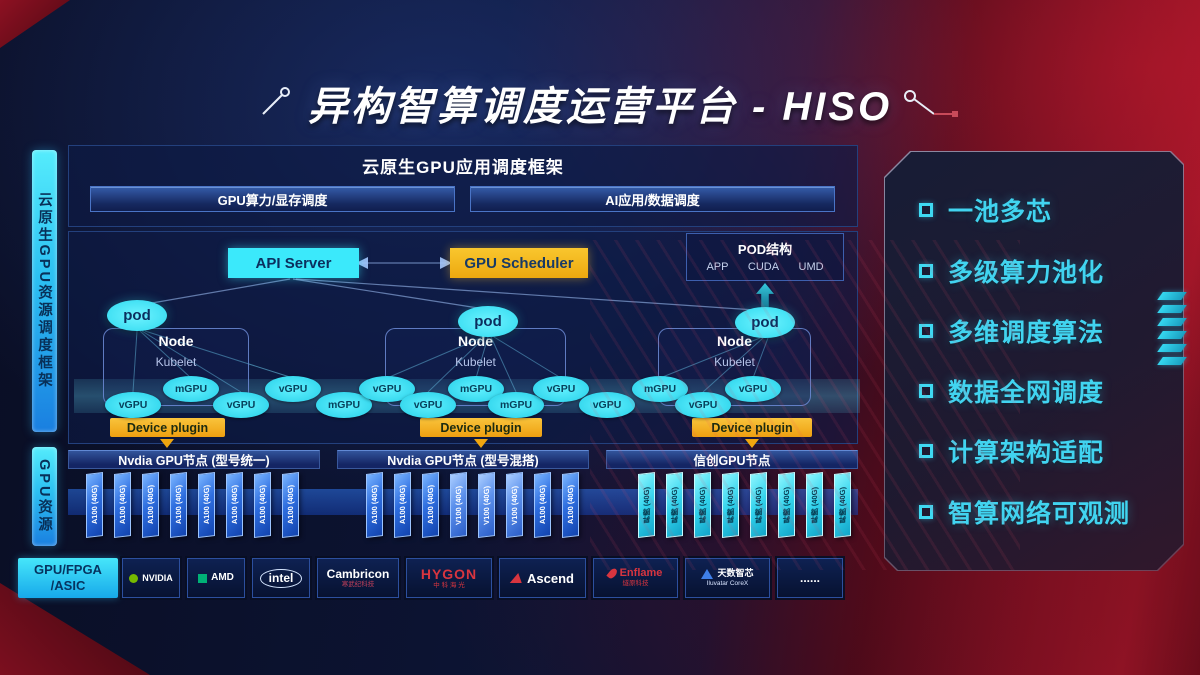  I want to click on gpu-row-label-2: Nvdia GPU节点 (型号混搭), so click(463, 459).